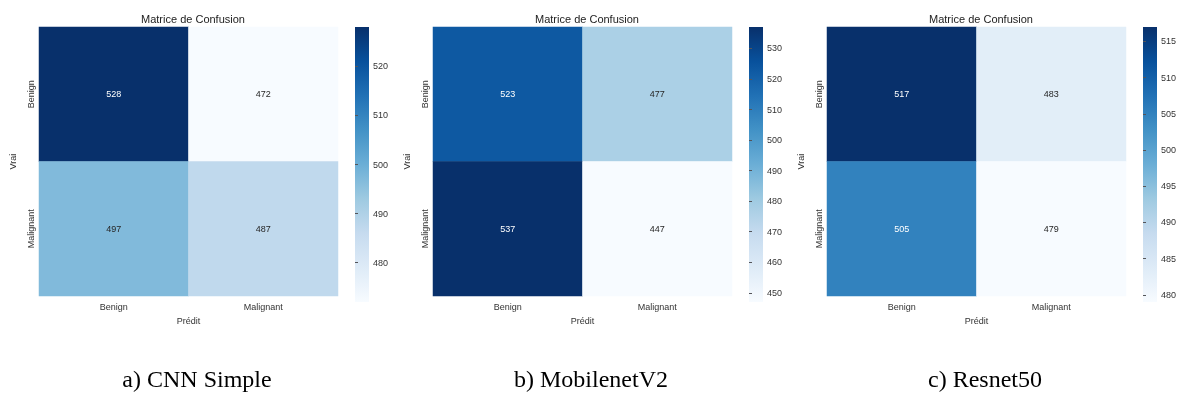  Describe the element at coordinates (1169, 186) in the screenshot. I see `color-bar-label: 495` at that location.